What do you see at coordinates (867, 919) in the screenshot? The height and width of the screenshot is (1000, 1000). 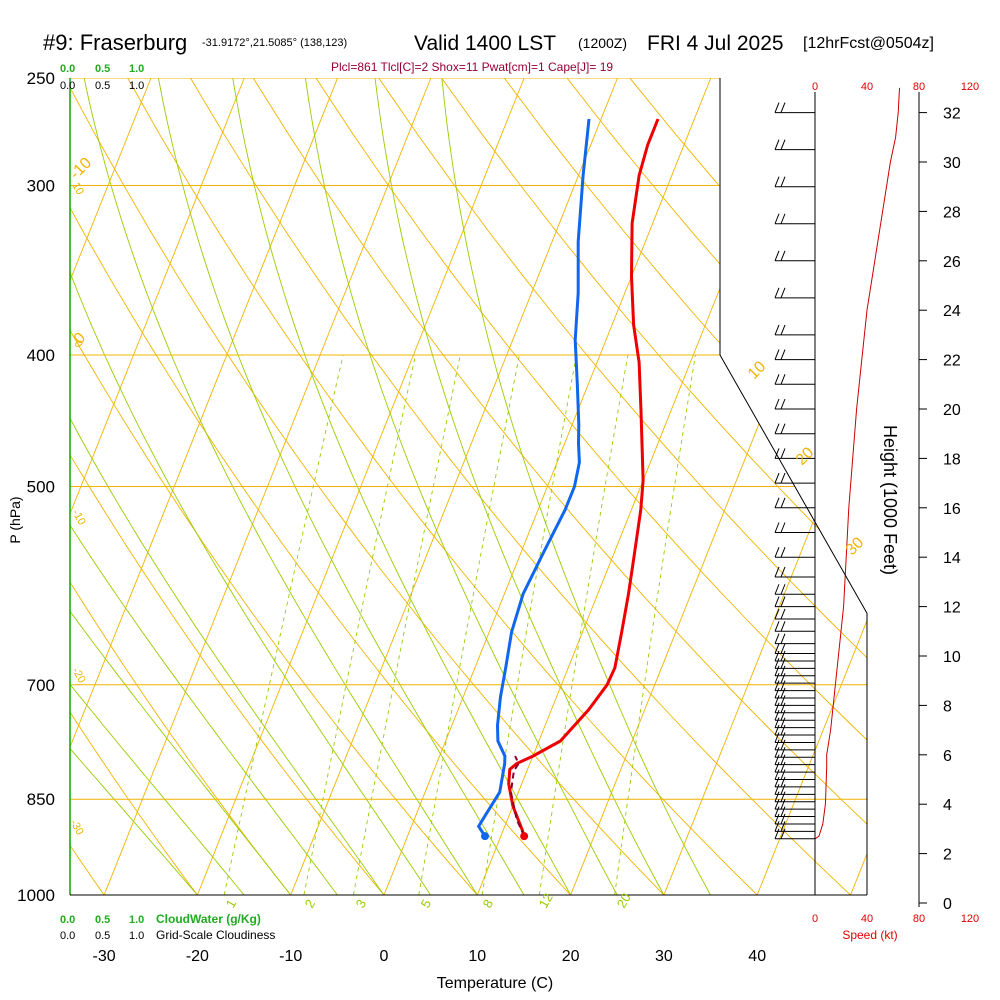 I see `speed-scale-bottom-1: 40` at bounding box center [867, 919].